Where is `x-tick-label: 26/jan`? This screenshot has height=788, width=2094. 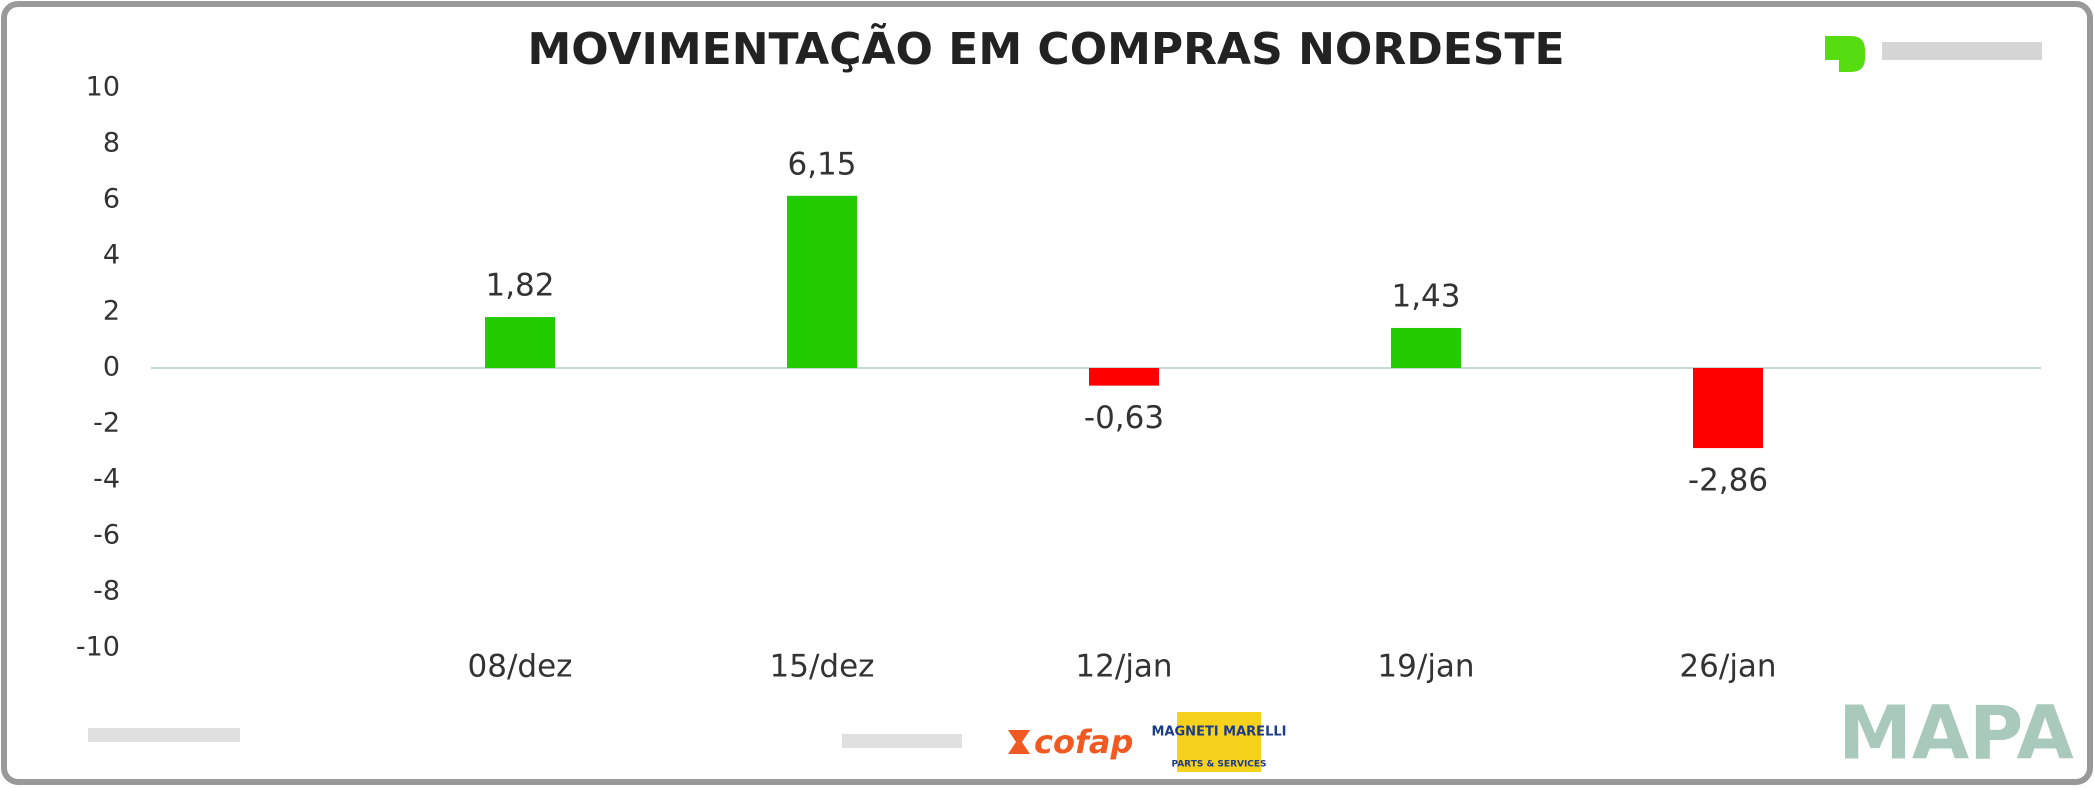 x-tick-label: 26/jan is located at coordinates (1727, 667).